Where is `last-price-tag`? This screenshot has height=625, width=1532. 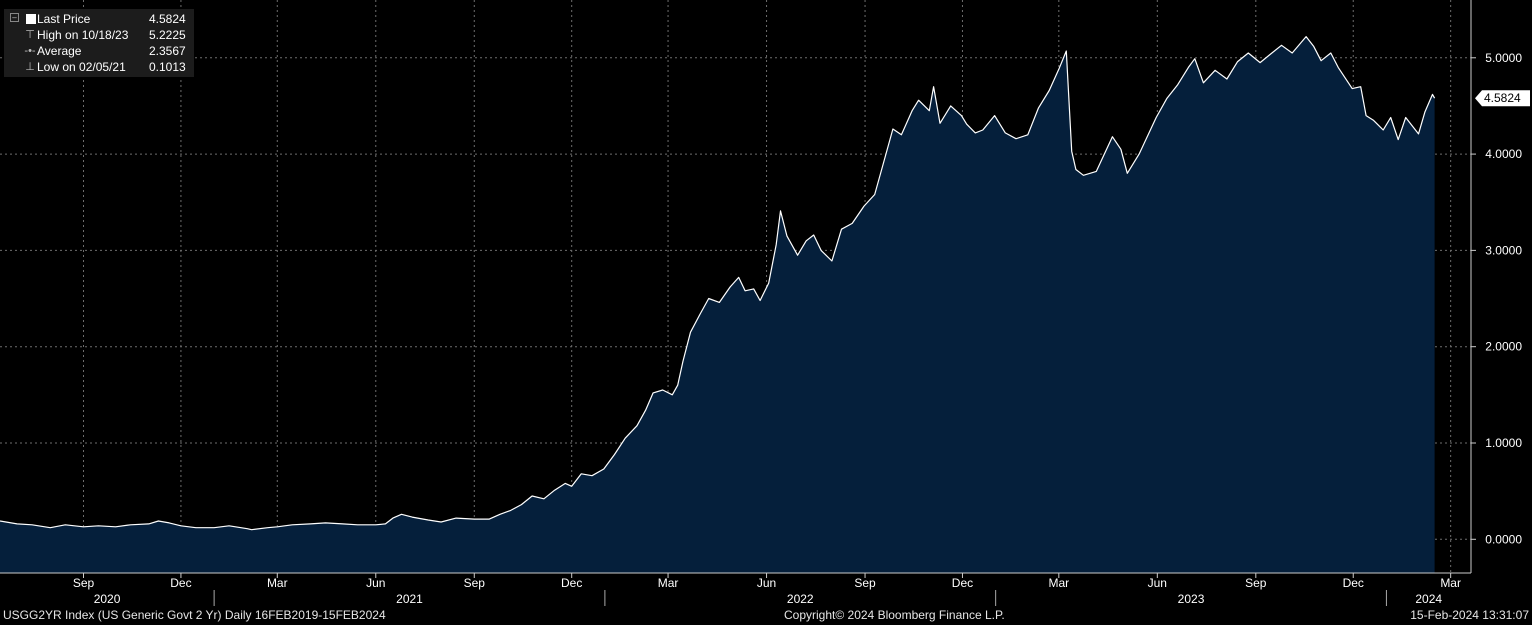
last-price-tag is located at coordinates (1502, 98).